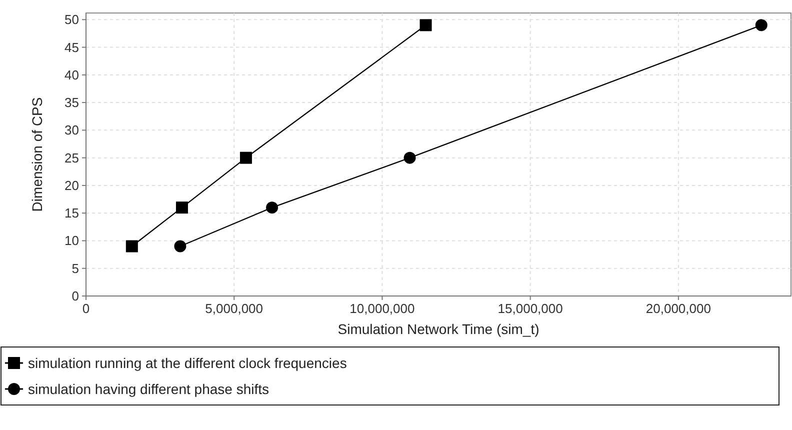  I want to click on x-tick-label: 0, so click(86, 308).